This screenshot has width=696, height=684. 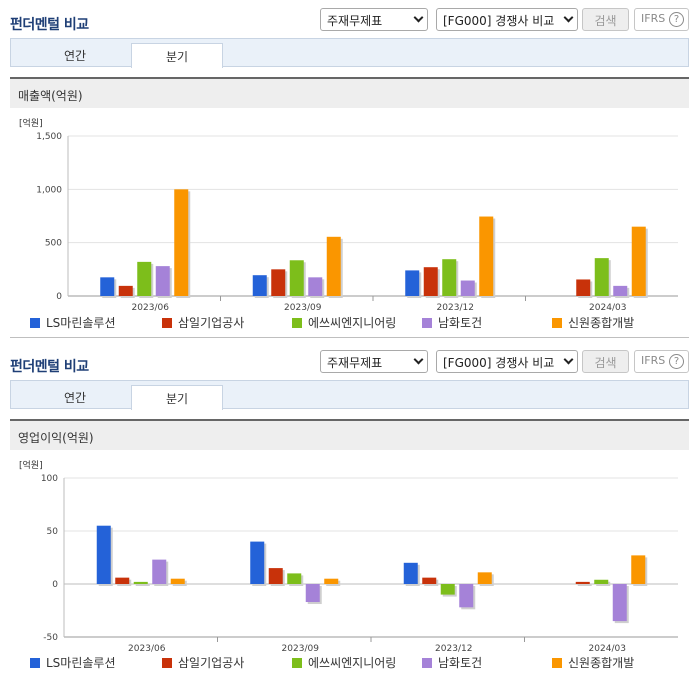 I want to click on y-tick-label: -50, so click(x=50, y=638).